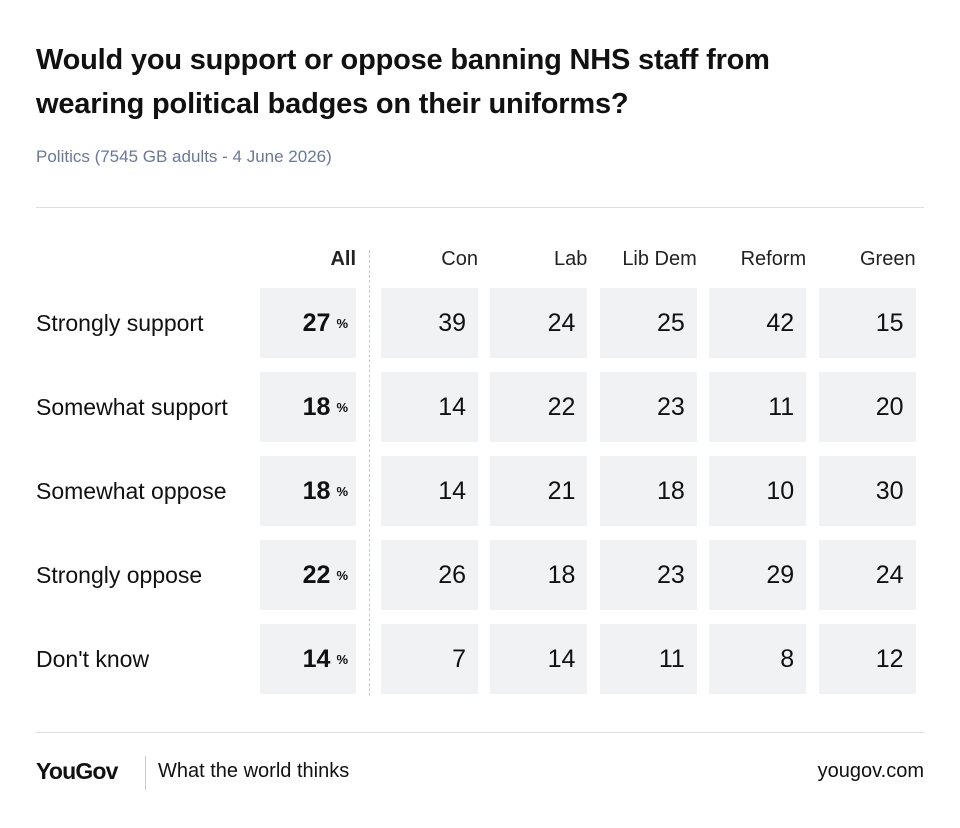 Image resolution: width=960 pixels, height=828 pixels. Describe the element at coordinates (773, 259) in the screenshot. I see `column-header: Reform` at that location.